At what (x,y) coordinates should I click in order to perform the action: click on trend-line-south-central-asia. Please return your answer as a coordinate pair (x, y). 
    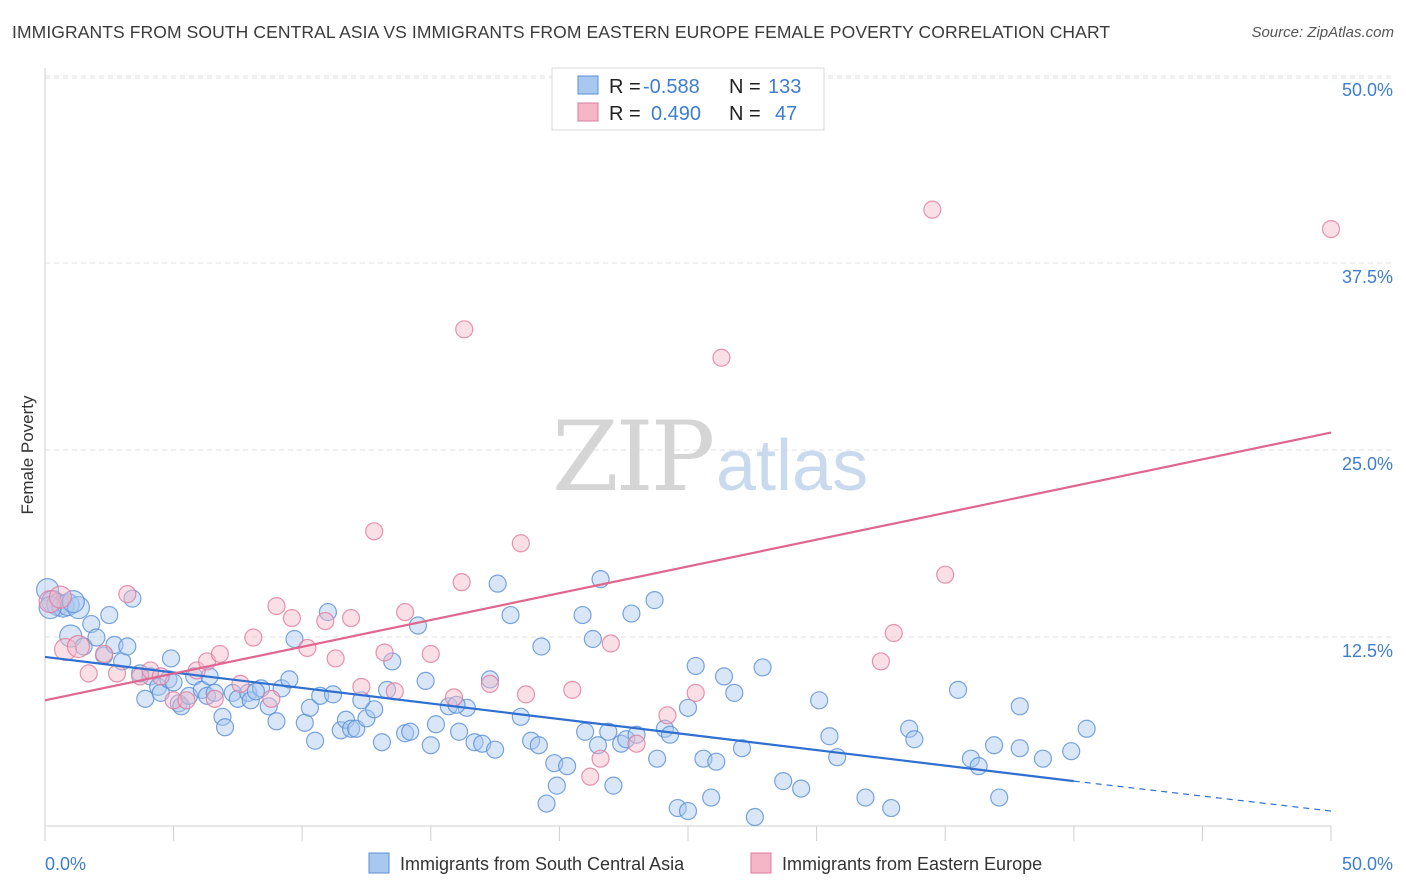
    Looking at the image, I should click on (559, 719).